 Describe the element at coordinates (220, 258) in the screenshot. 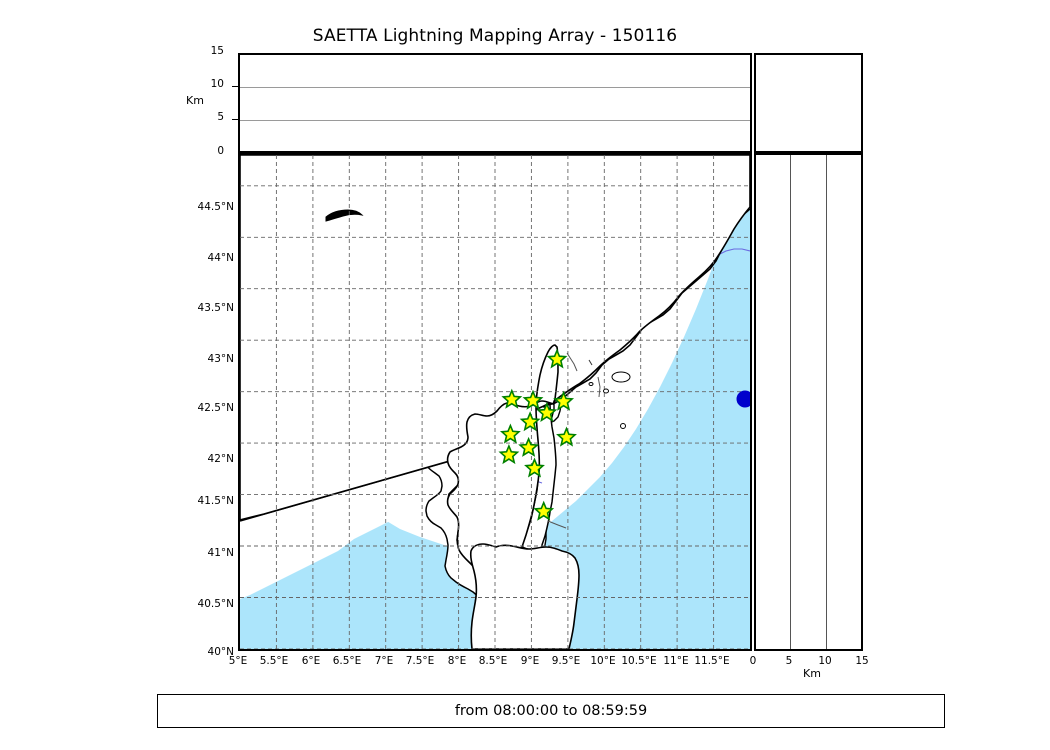

I see `lat-tick-44: 44°N` at that location.